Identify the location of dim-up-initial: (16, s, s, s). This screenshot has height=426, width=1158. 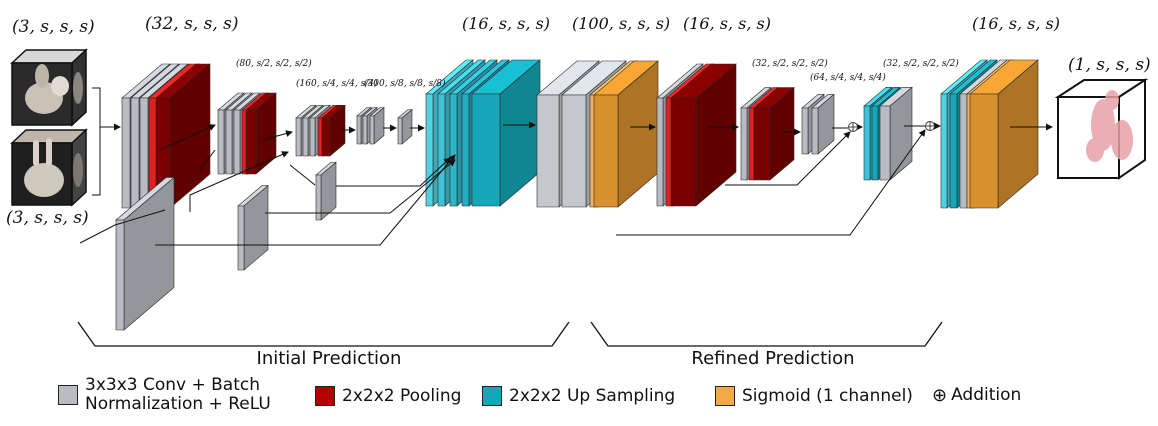
(506, 23).